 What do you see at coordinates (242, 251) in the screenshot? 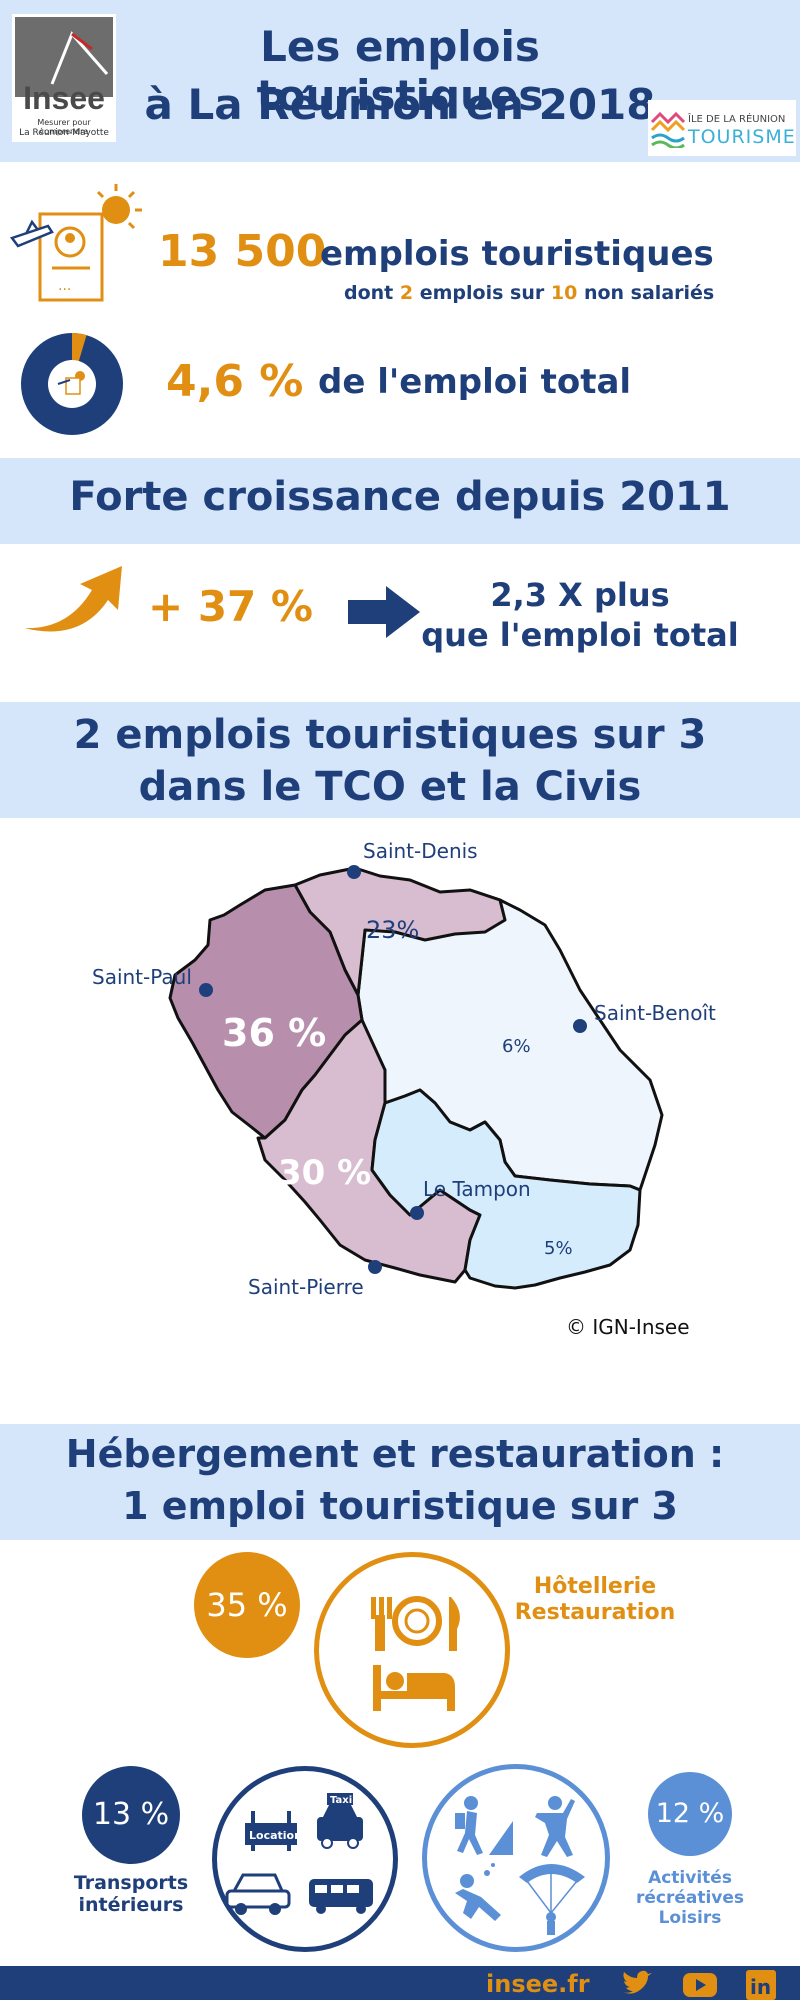
I see `jobs-value: 13 500` at bounding box center [242, 251].